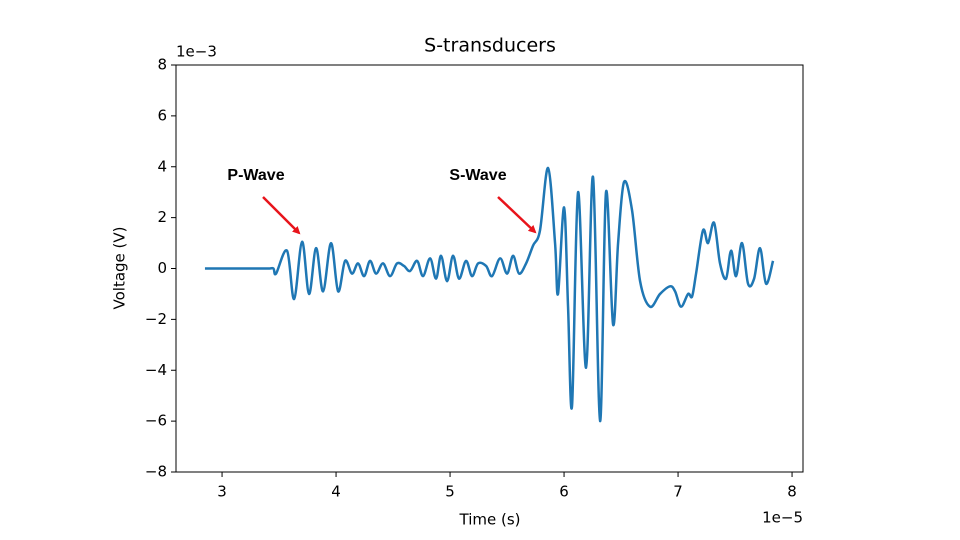 The height and width of the screenshot is (540, 960). What do you see at coordinates (156, 319) in the screenshot?
I see `y-tick-label: −2` at bounding box center [156, 319].